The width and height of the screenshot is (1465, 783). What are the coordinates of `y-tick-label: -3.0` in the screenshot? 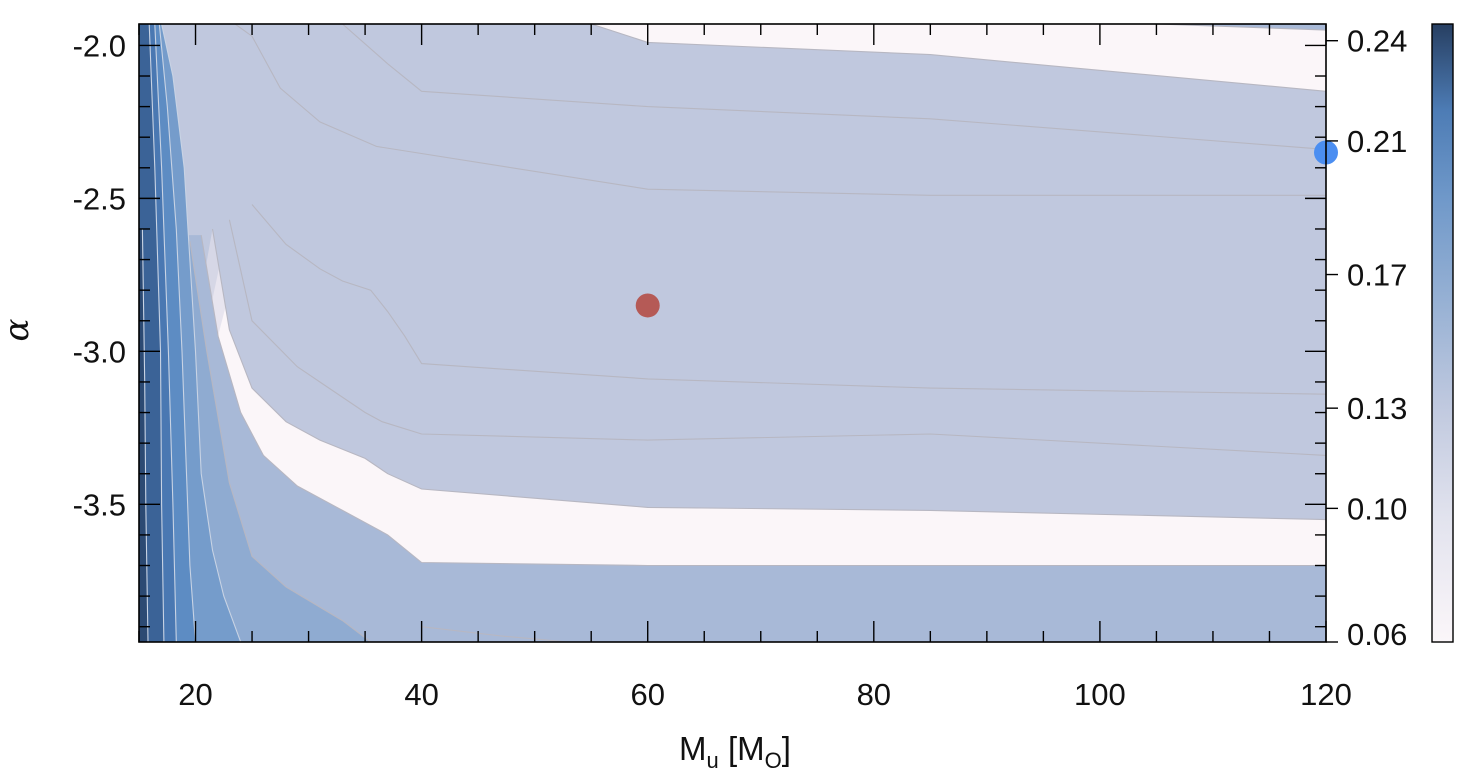 It's located at (99, 351).